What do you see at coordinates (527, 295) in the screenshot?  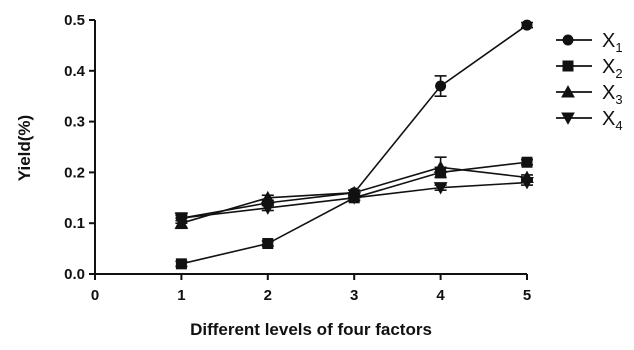 I see `x-tick-label: 5` at bounding box center [527, 295].